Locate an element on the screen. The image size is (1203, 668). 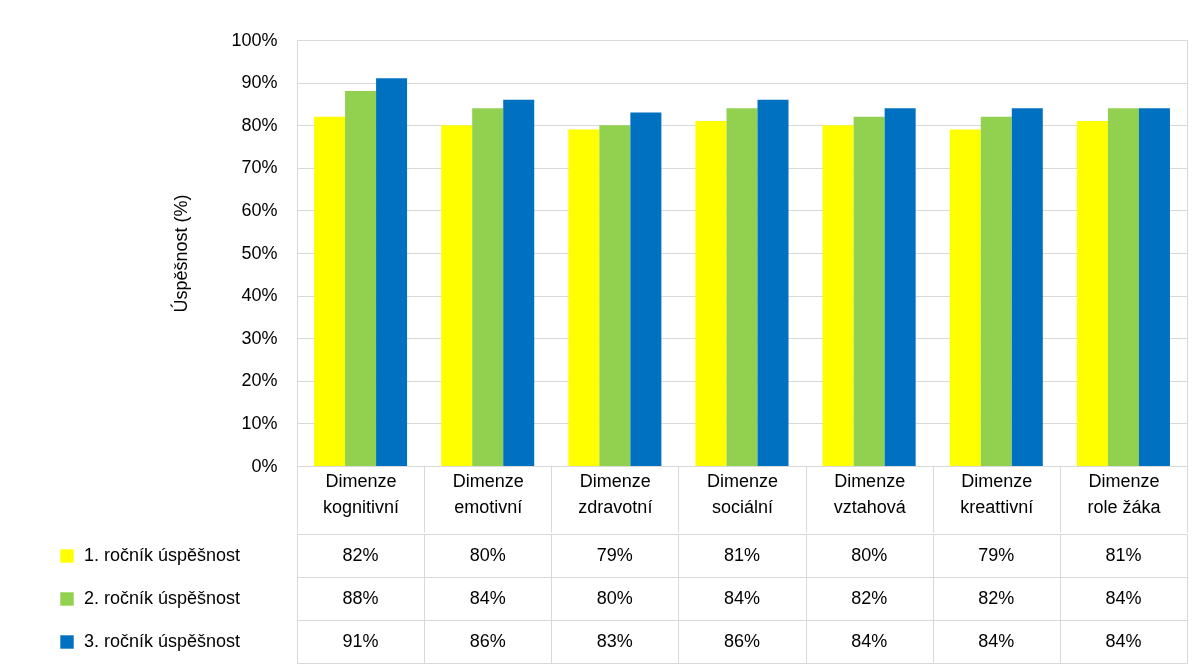
y-tick-label: 0% is located at coordinates (264, 465).